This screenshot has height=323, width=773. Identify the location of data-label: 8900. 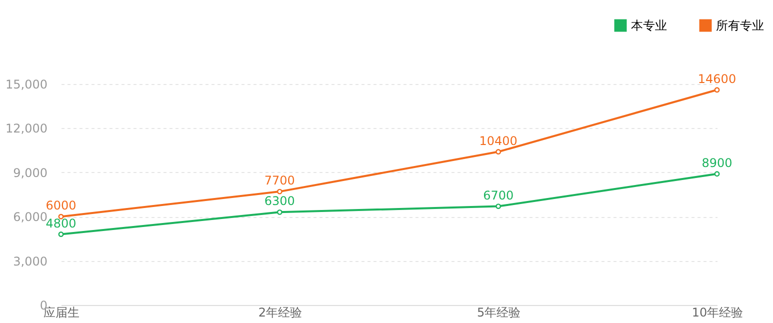
(717, 163).